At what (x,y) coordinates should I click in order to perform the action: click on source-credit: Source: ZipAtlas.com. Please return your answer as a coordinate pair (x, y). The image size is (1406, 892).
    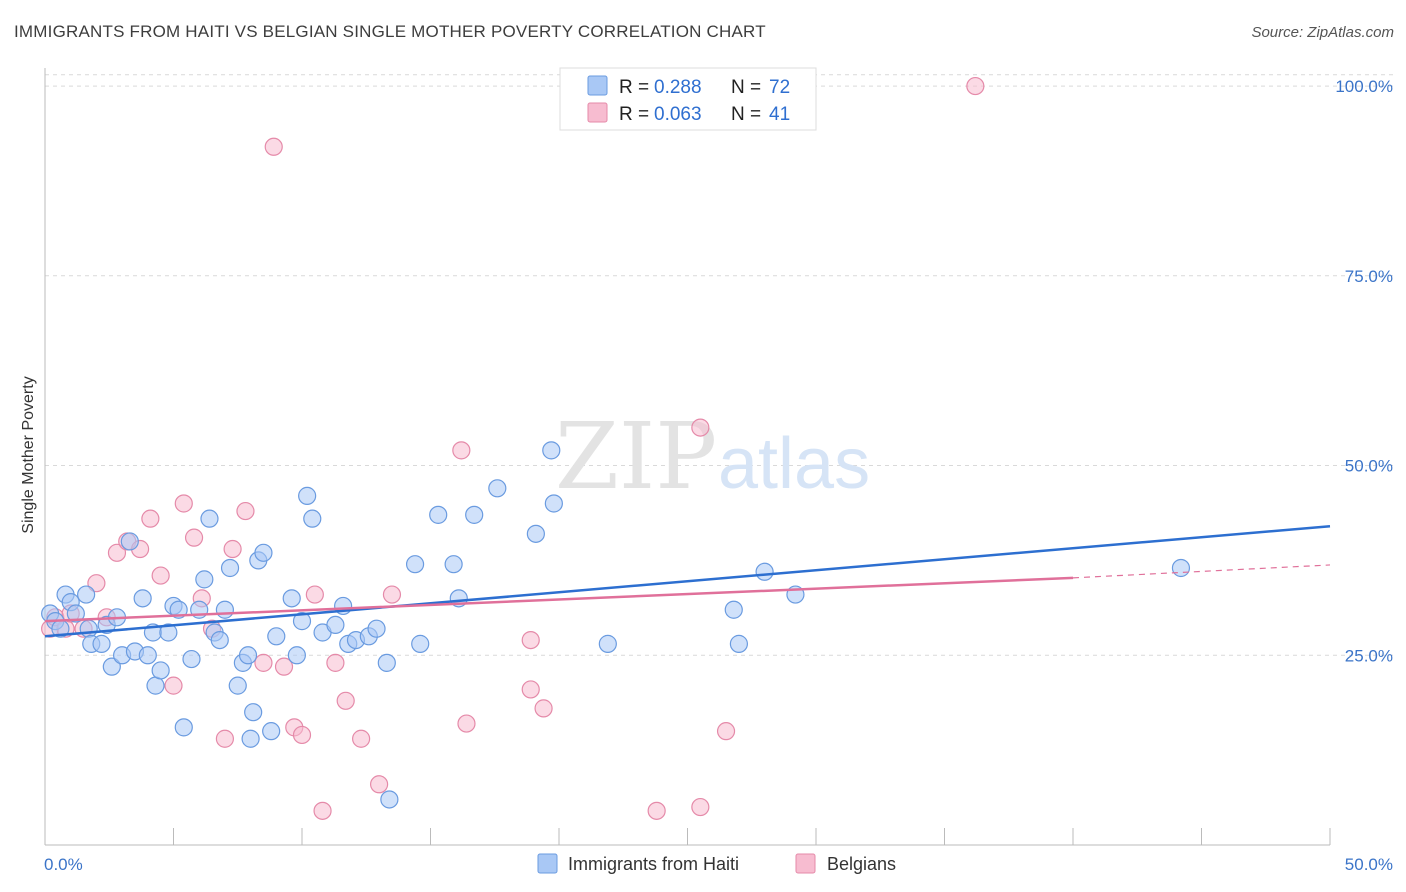
    Looking at the image, I should click on (1322, 32).